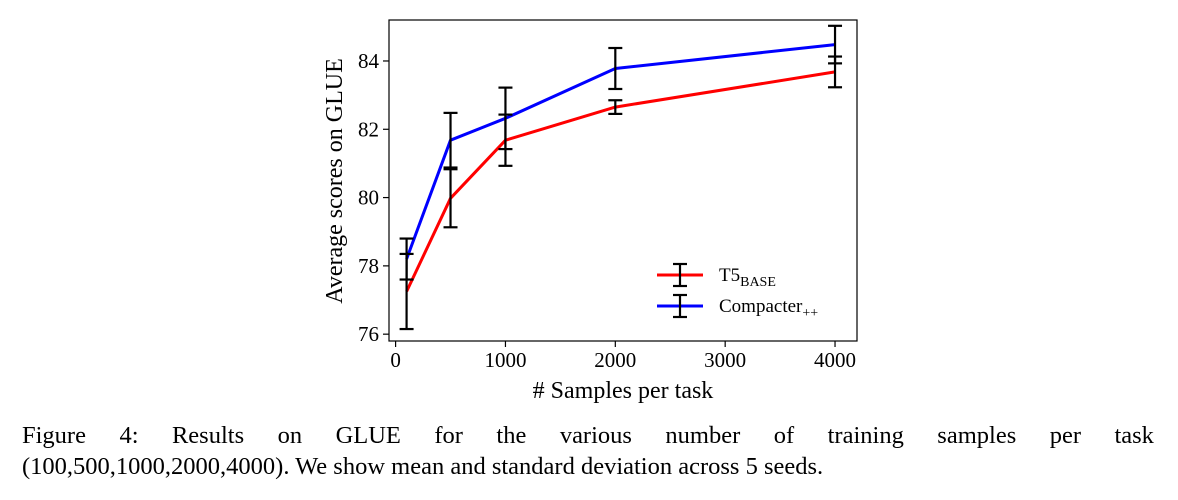 The height and width of the screenshot is (500, 1178). I want to click on x-axis-label: # Samples per task, so click(623, 391).